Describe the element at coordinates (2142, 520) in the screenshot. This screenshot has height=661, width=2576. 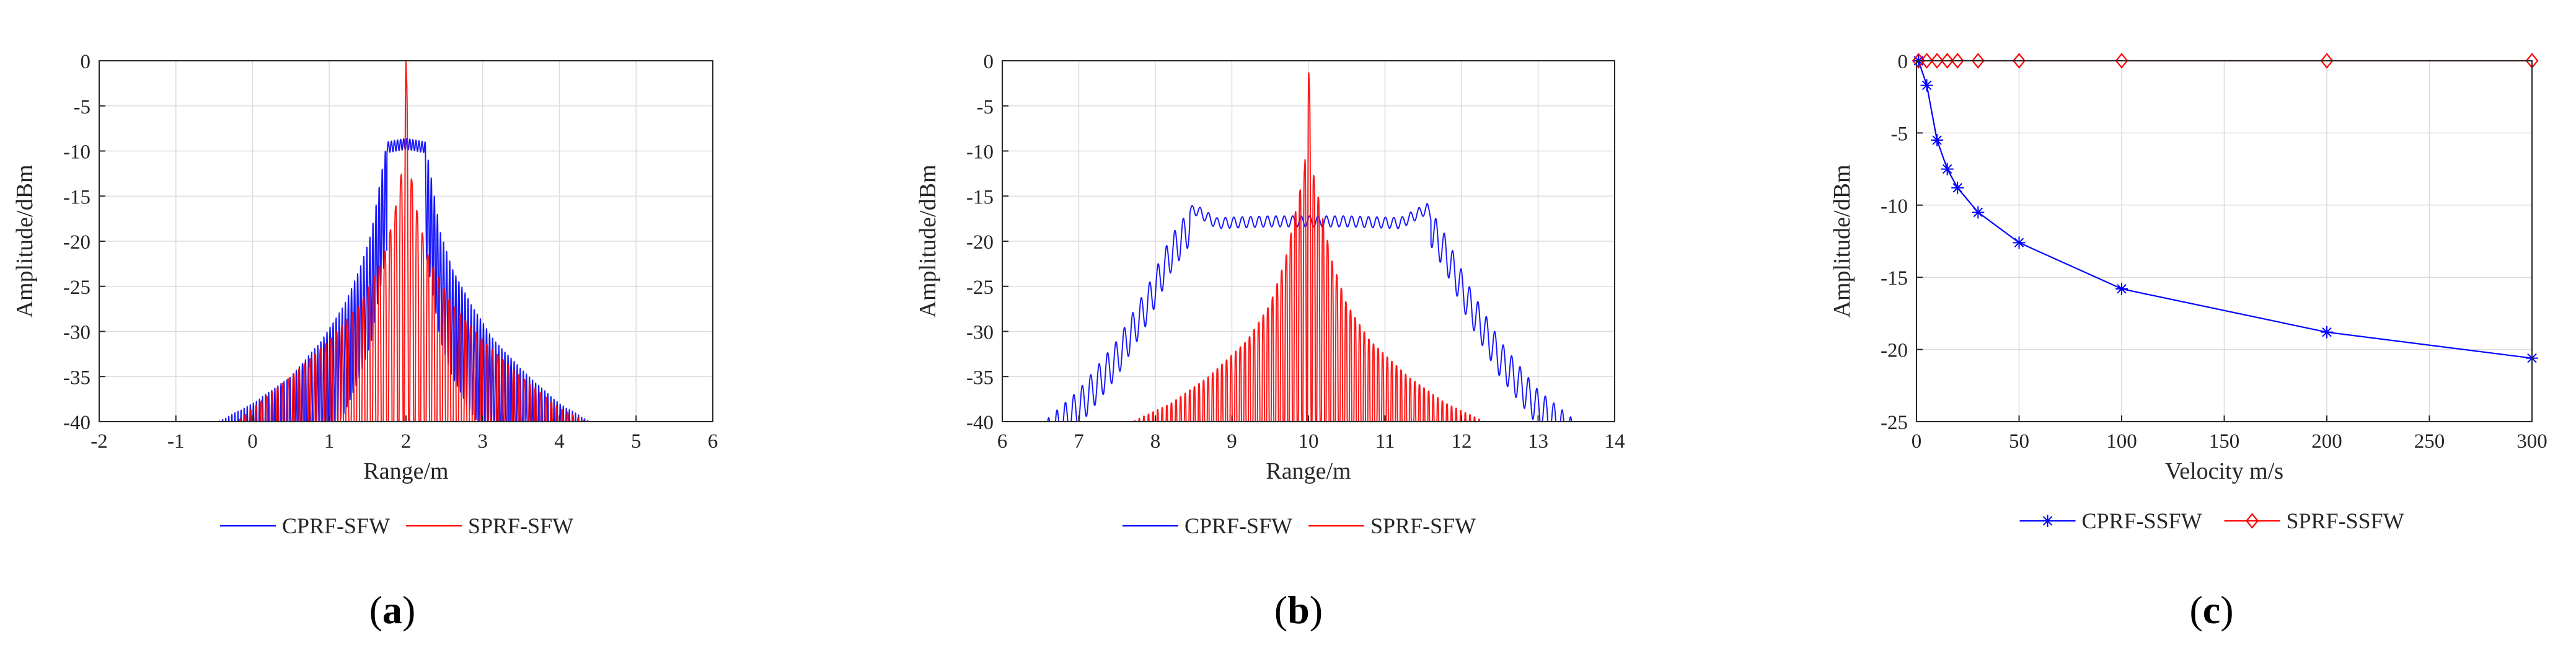
I see `legend-label: CPRF-SSFW` at that location.